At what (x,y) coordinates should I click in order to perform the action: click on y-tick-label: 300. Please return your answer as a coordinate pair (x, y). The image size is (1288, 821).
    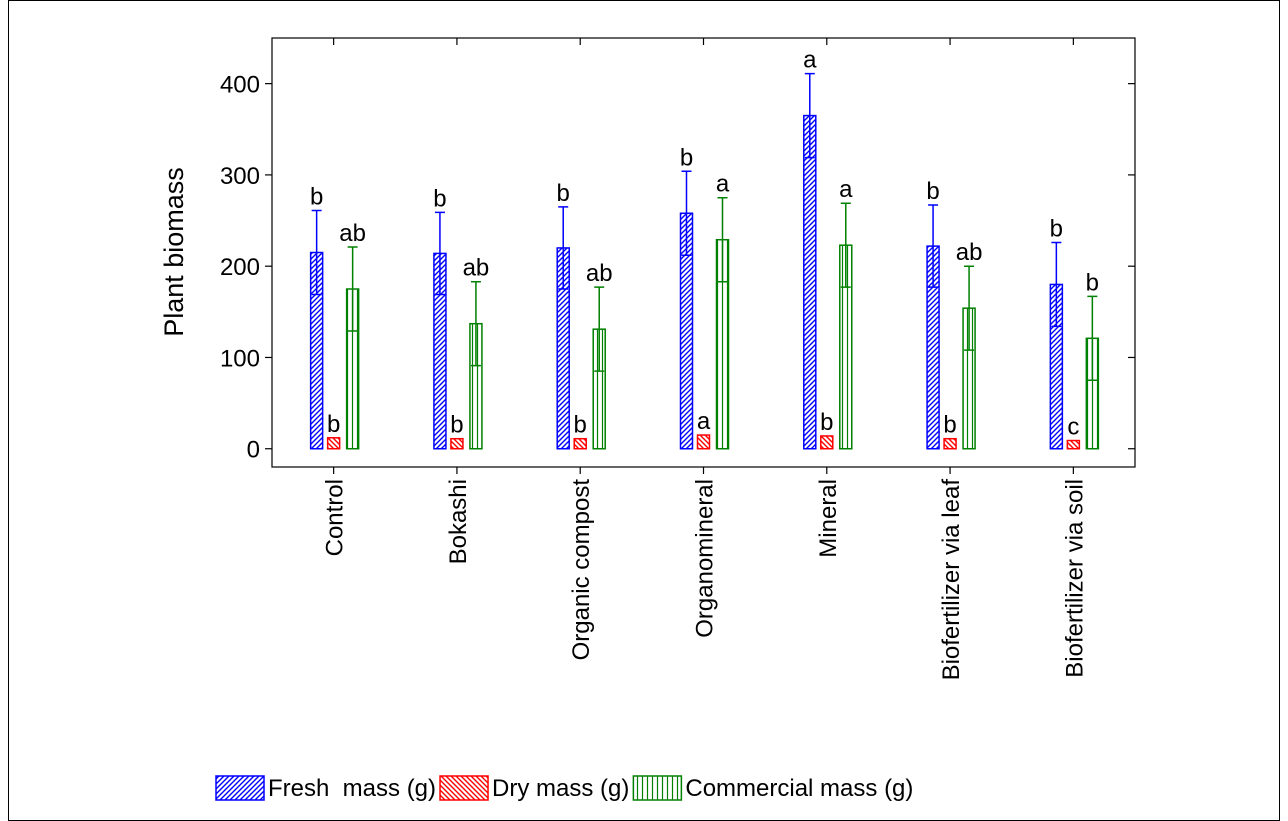
    Looking at the image, I should click on (240, 176).